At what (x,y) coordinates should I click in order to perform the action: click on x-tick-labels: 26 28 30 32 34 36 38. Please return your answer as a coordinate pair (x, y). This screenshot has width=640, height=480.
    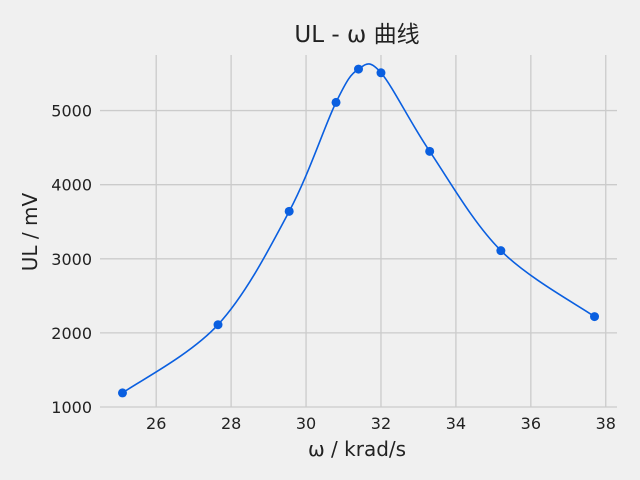
    Looking at the image, I should click on (381, 423).